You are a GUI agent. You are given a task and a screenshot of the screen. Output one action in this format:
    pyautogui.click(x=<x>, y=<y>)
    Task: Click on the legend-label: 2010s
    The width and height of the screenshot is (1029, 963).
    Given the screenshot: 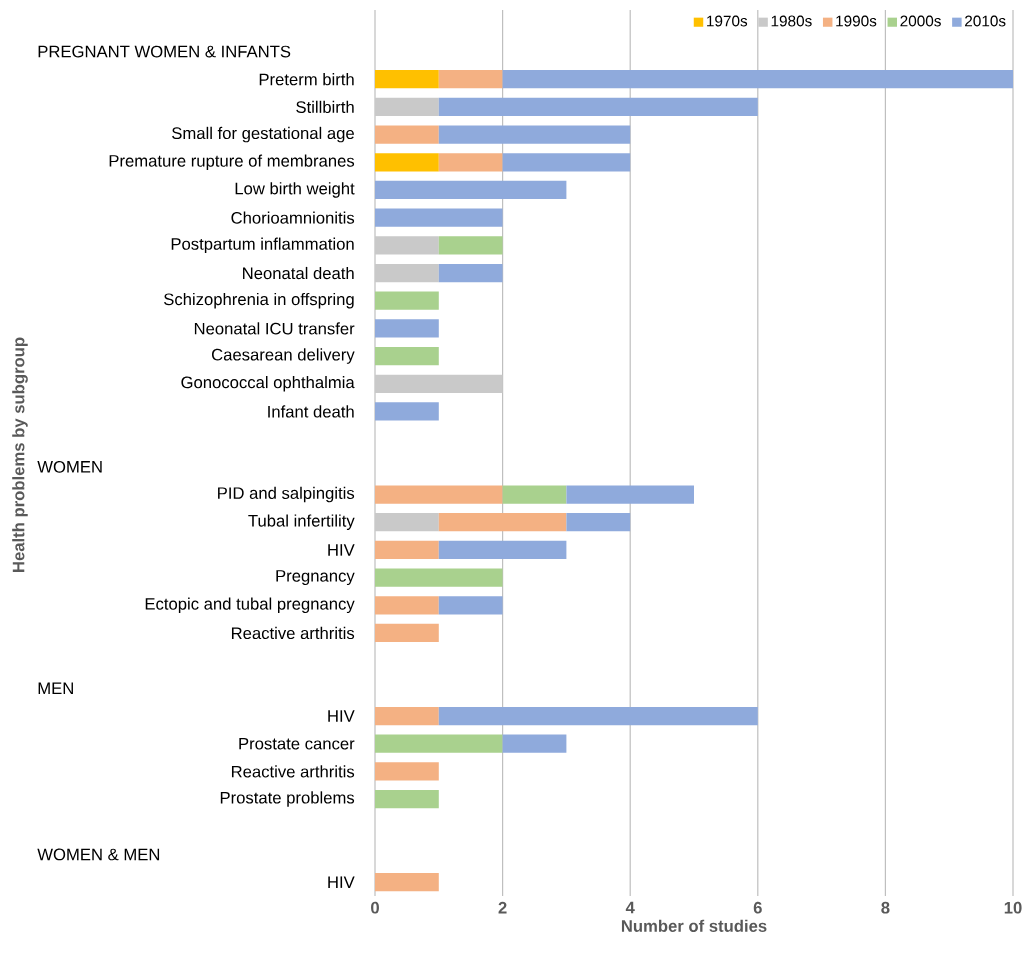 What is the action you would take?
    pyautogui.click(x=985, y=21)
    